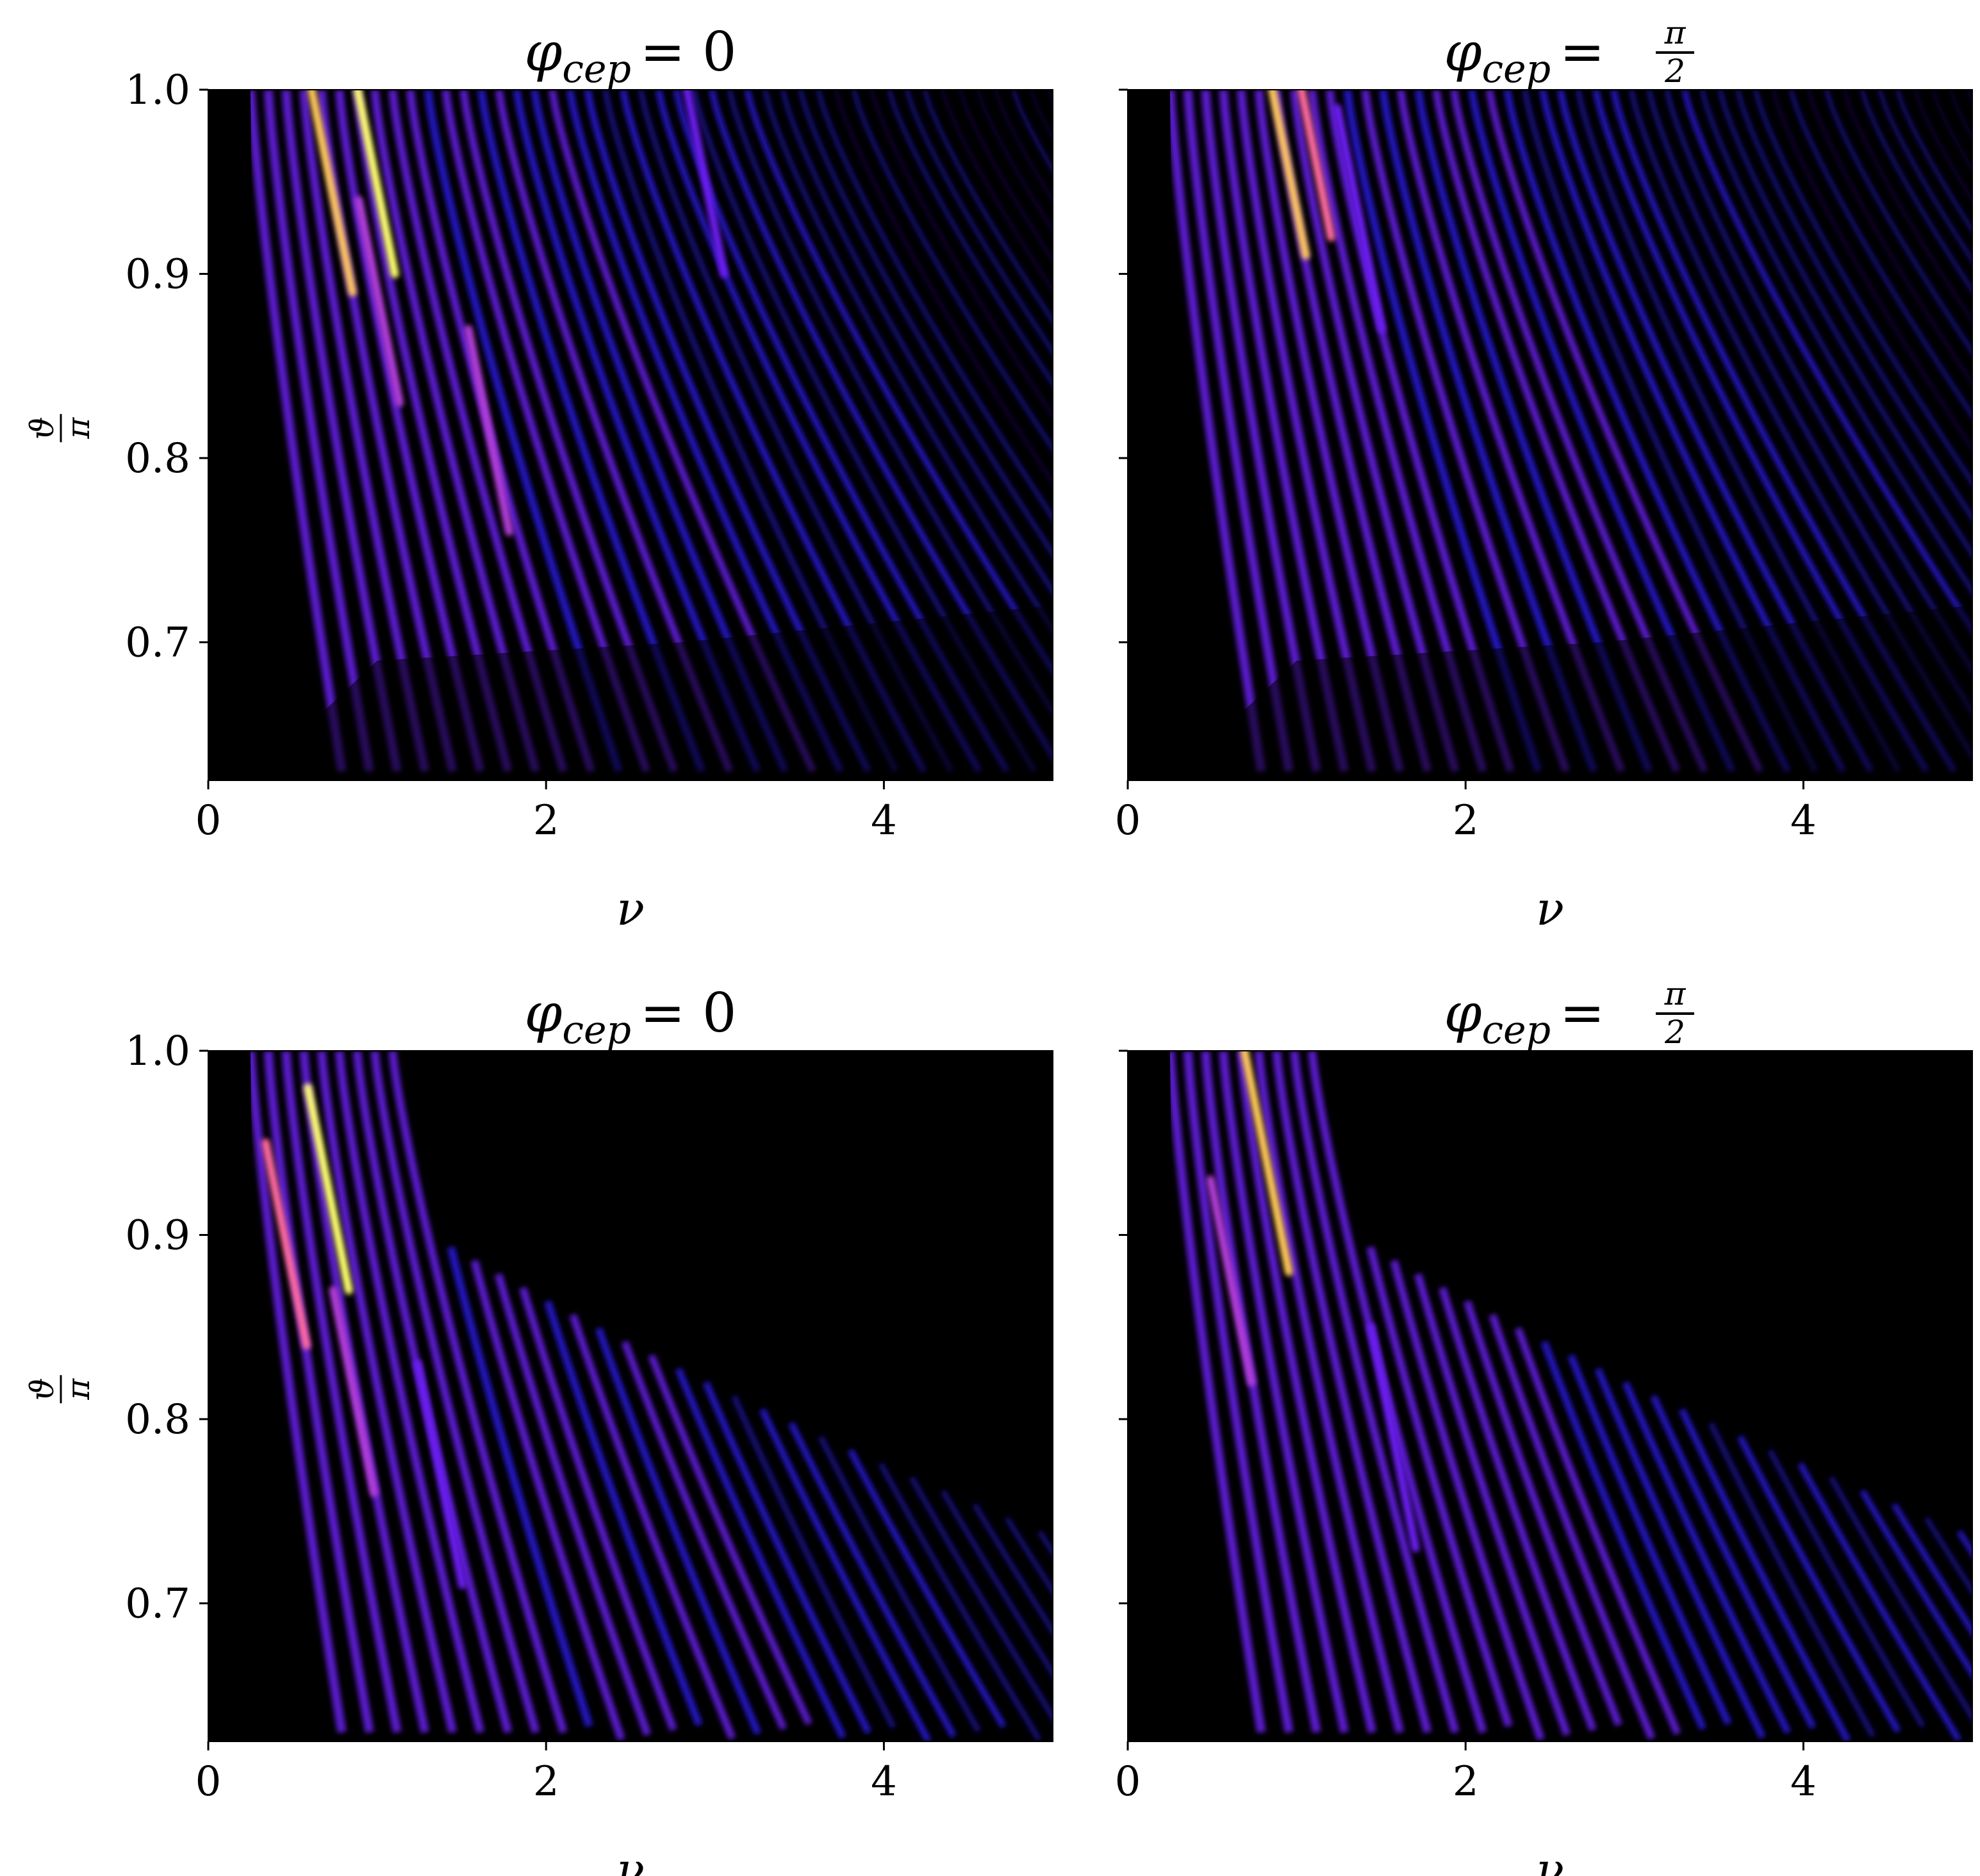 The width and height of the screenshot is (1980, 1876). What do you see at coordinates (157, 1051) in the screenshot?
I see `y-tick-label: 1.0` at bounding box center [157, 1051].